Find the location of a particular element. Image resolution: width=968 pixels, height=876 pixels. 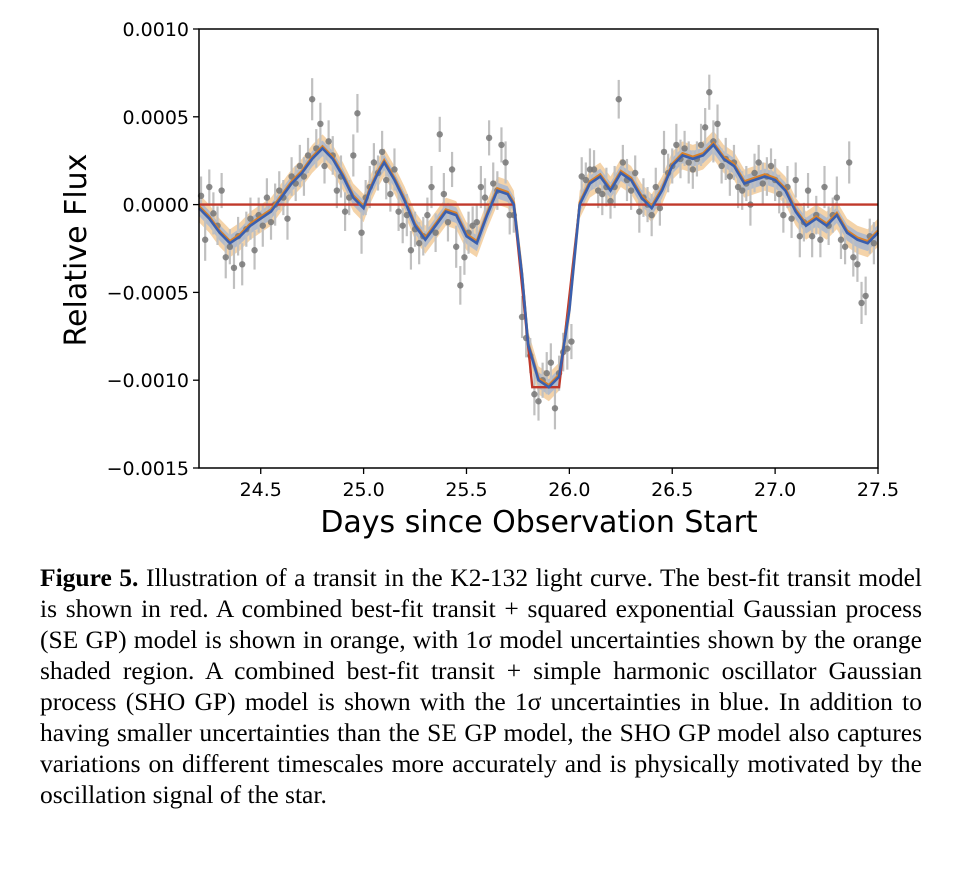

x-tick-label: 27.5 is located at coordinates (878, 490).